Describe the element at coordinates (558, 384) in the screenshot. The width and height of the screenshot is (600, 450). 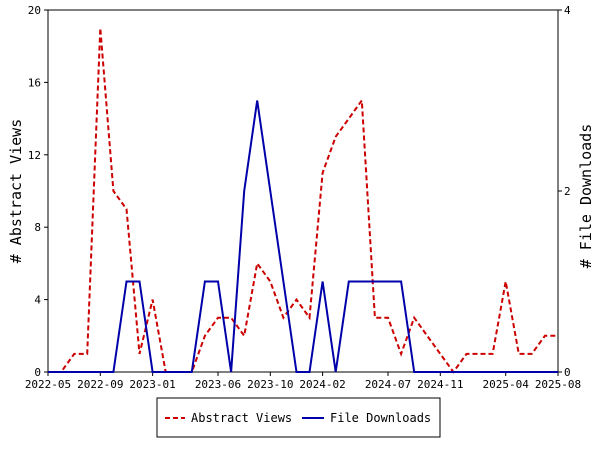
I see `x-tick-label-9: 2025-08` at that location.